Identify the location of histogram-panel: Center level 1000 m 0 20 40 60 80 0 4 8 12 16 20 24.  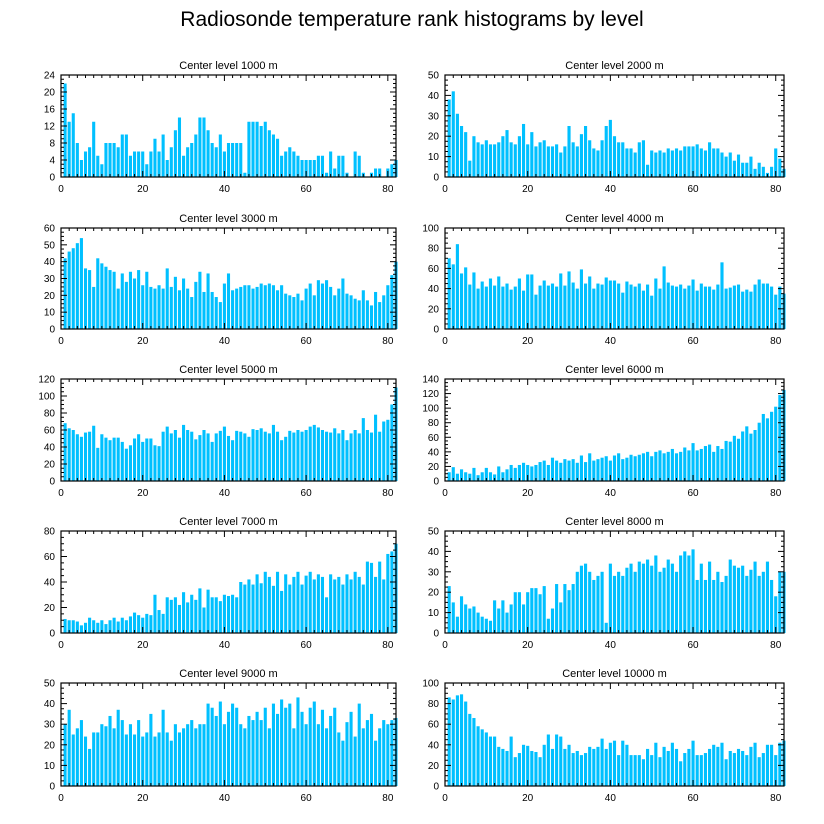
(221, 127).